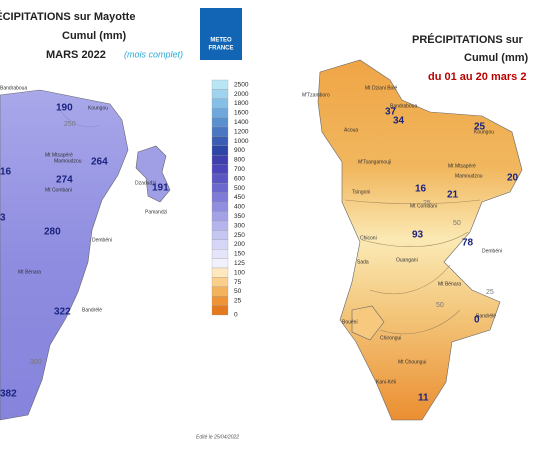 This screenshot has width=534, height=454. I want to click on legend-label: 450, so click(239, 197).